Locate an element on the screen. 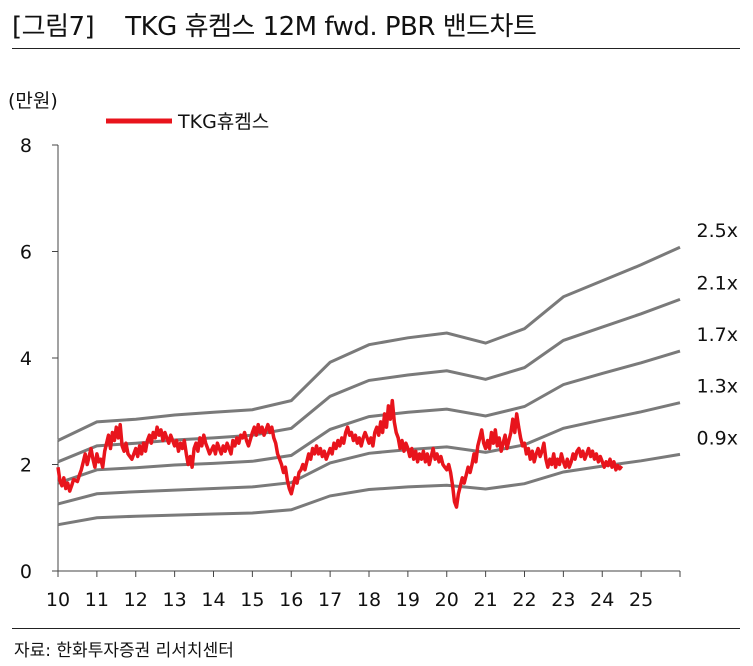  x-tick-label: 11 is located at coordinates (97, 600).